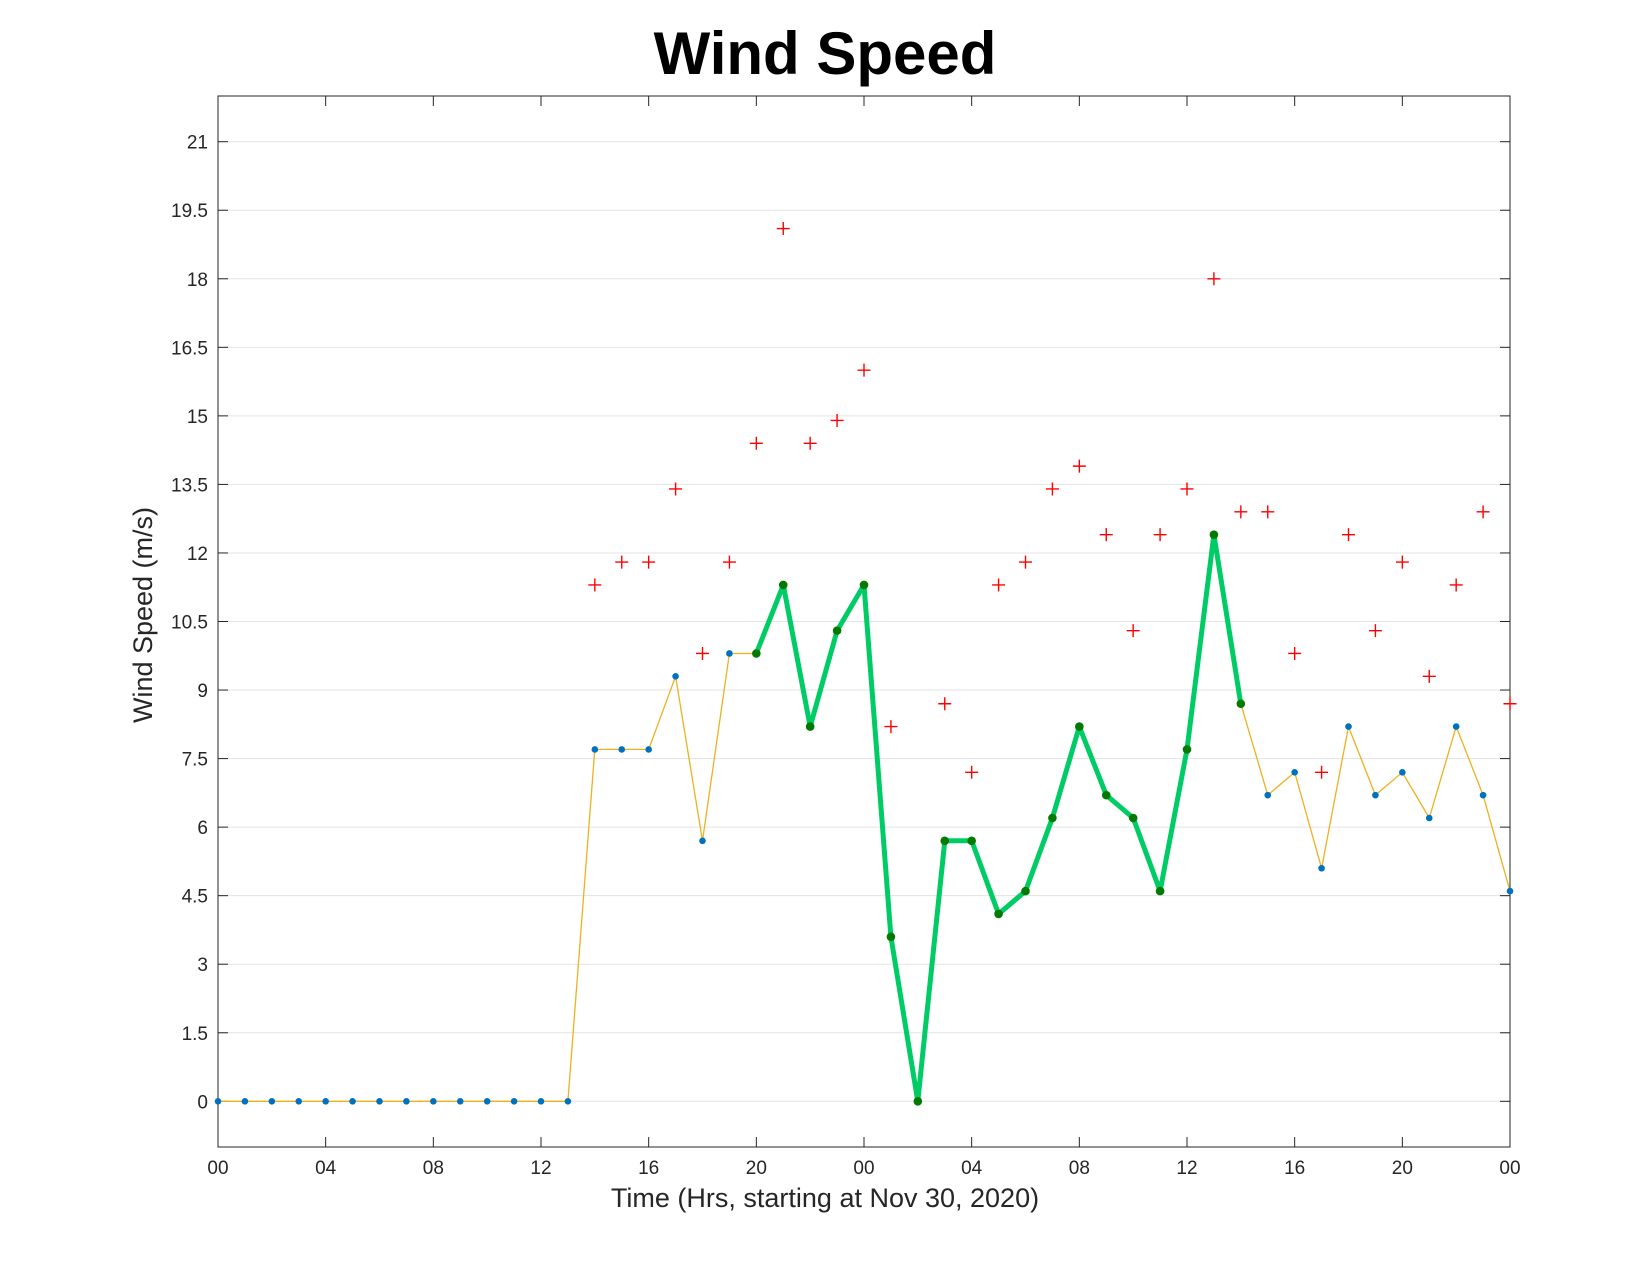  Describe the element at coordinates (189, 348) in the screenshot. I see `y-tick-label: 16.5` at that location.